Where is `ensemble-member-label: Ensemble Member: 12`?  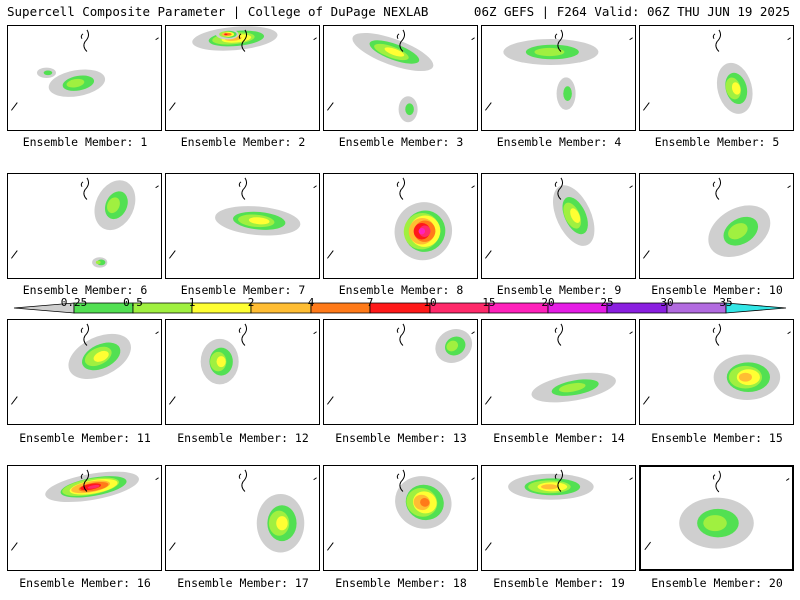 ensemble-member-label: Ensemble Member: 12 is located at coordinates (243, 438).